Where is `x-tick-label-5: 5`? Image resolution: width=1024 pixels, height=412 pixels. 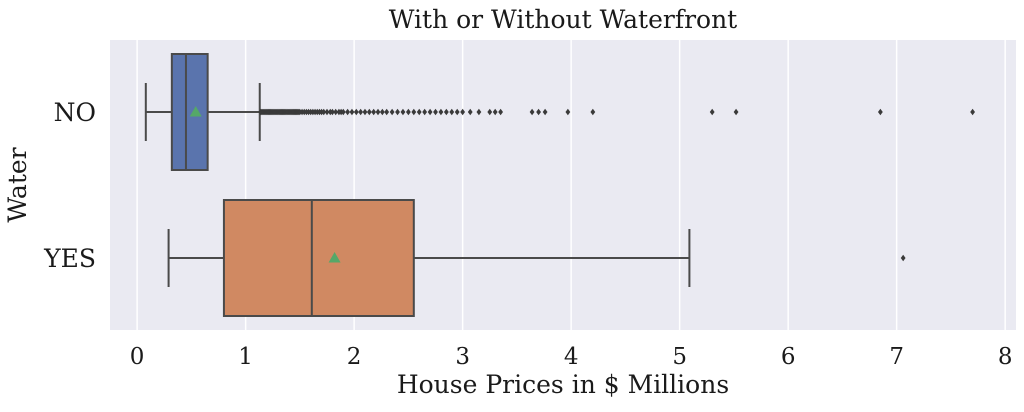
x-tick-label-5: 5 is located at coordinates (679, 357).